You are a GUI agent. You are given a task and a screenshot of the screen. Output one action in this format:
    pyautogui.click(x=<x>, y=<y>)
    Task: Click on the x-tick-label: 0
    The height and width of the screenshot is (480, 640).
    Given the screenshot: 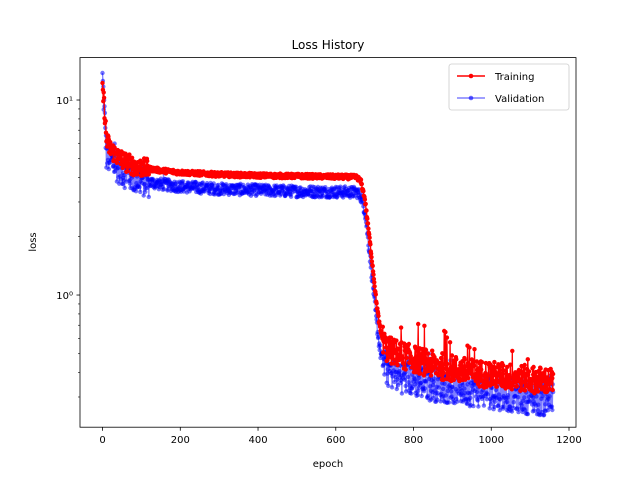 What is the action you would take?
    pyautogui.click(x=102, y=440)
    